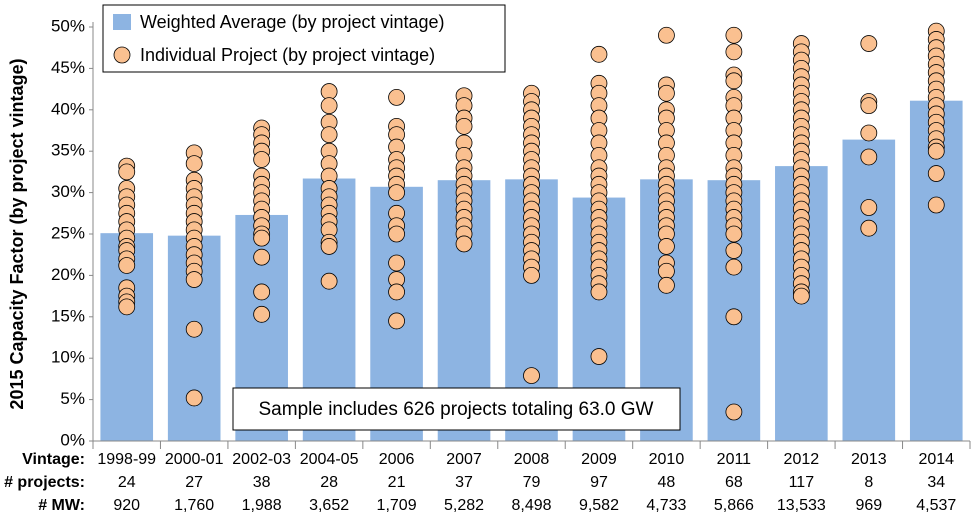 The height and width of the screenshot is (525, 975). I want to click on x-tick-label: 2006, so click(397, 459).